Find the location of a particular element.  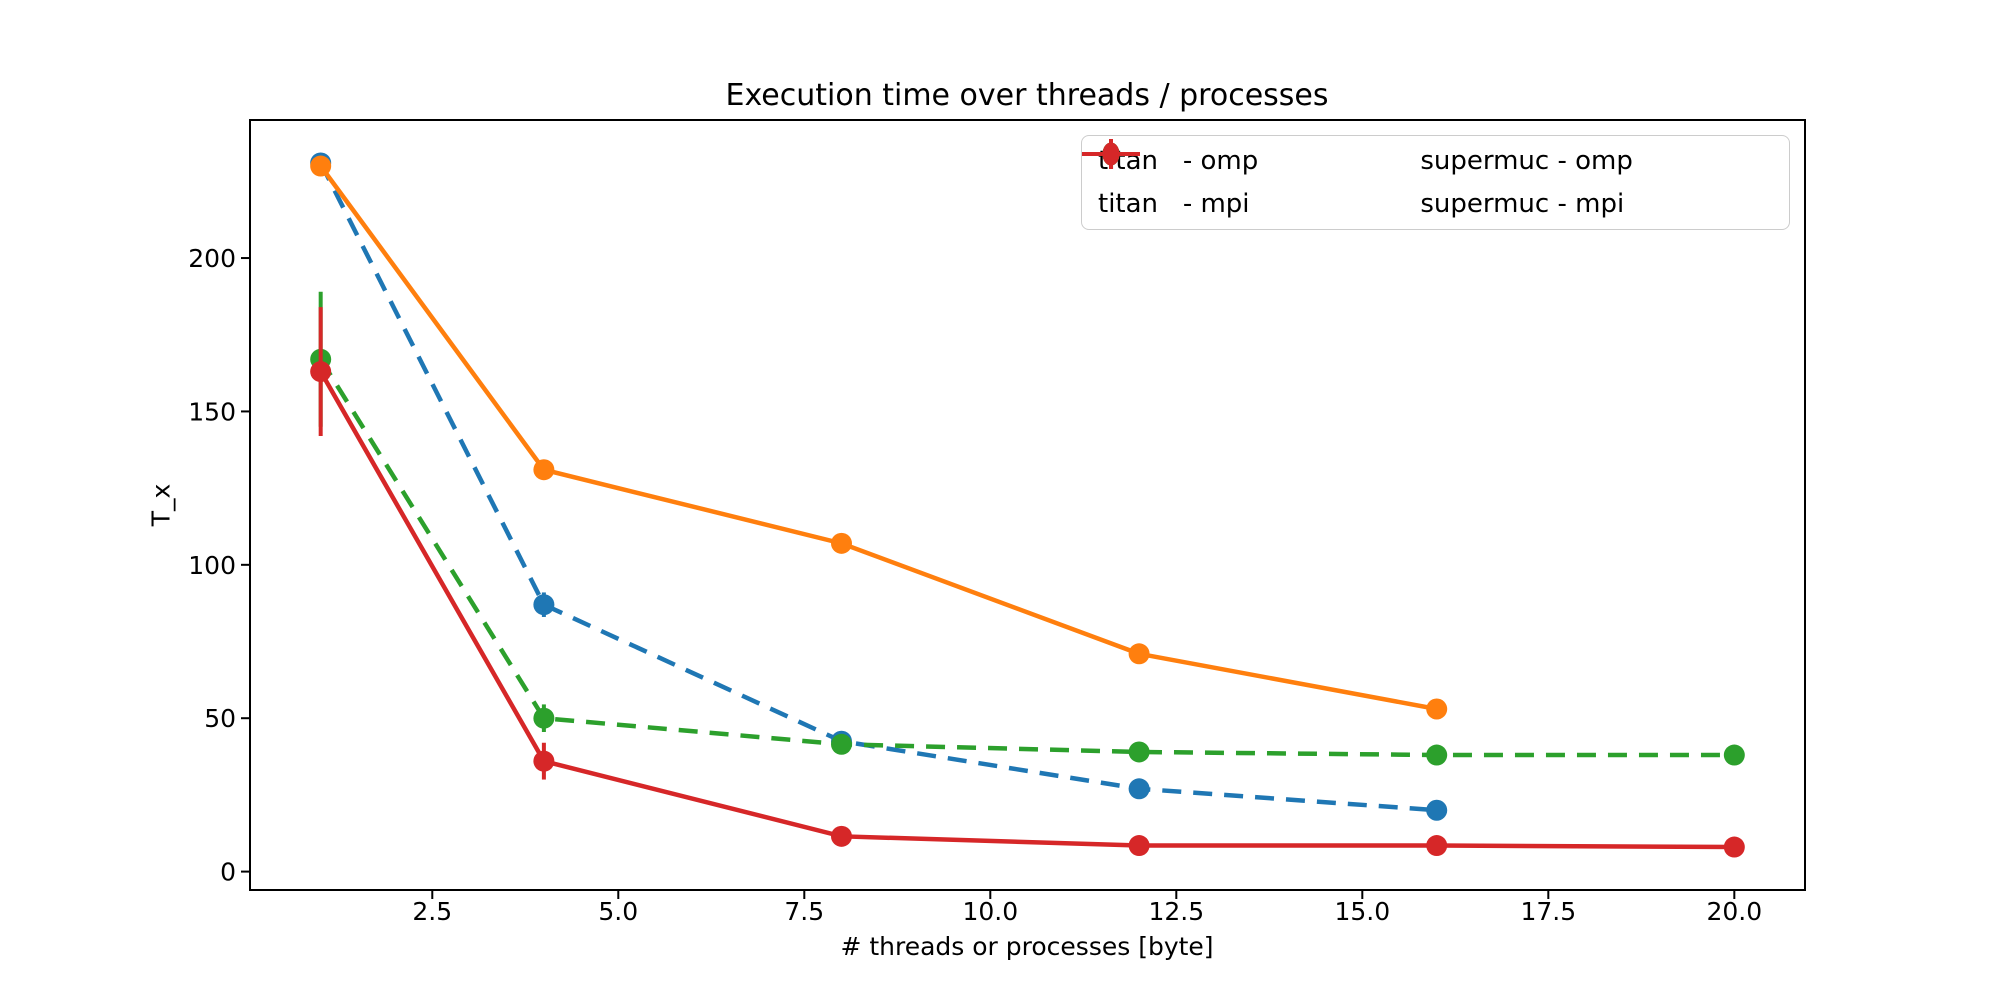

x-tick-label: 12.5 is located at coordinates (1176, 911).